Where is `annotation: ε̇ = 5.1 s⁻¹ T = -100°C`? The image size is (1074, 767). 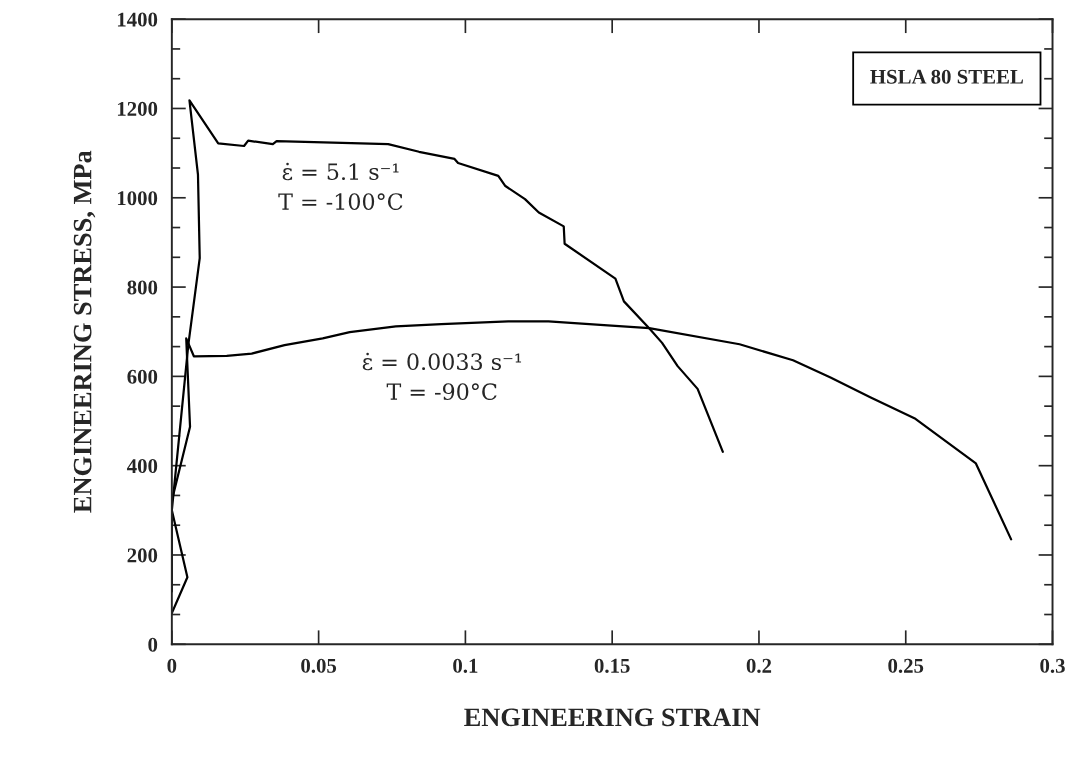
annotation: ε̇ = 5.1 s⁻¹ T = -100°C is located at coordinates (340, 186).